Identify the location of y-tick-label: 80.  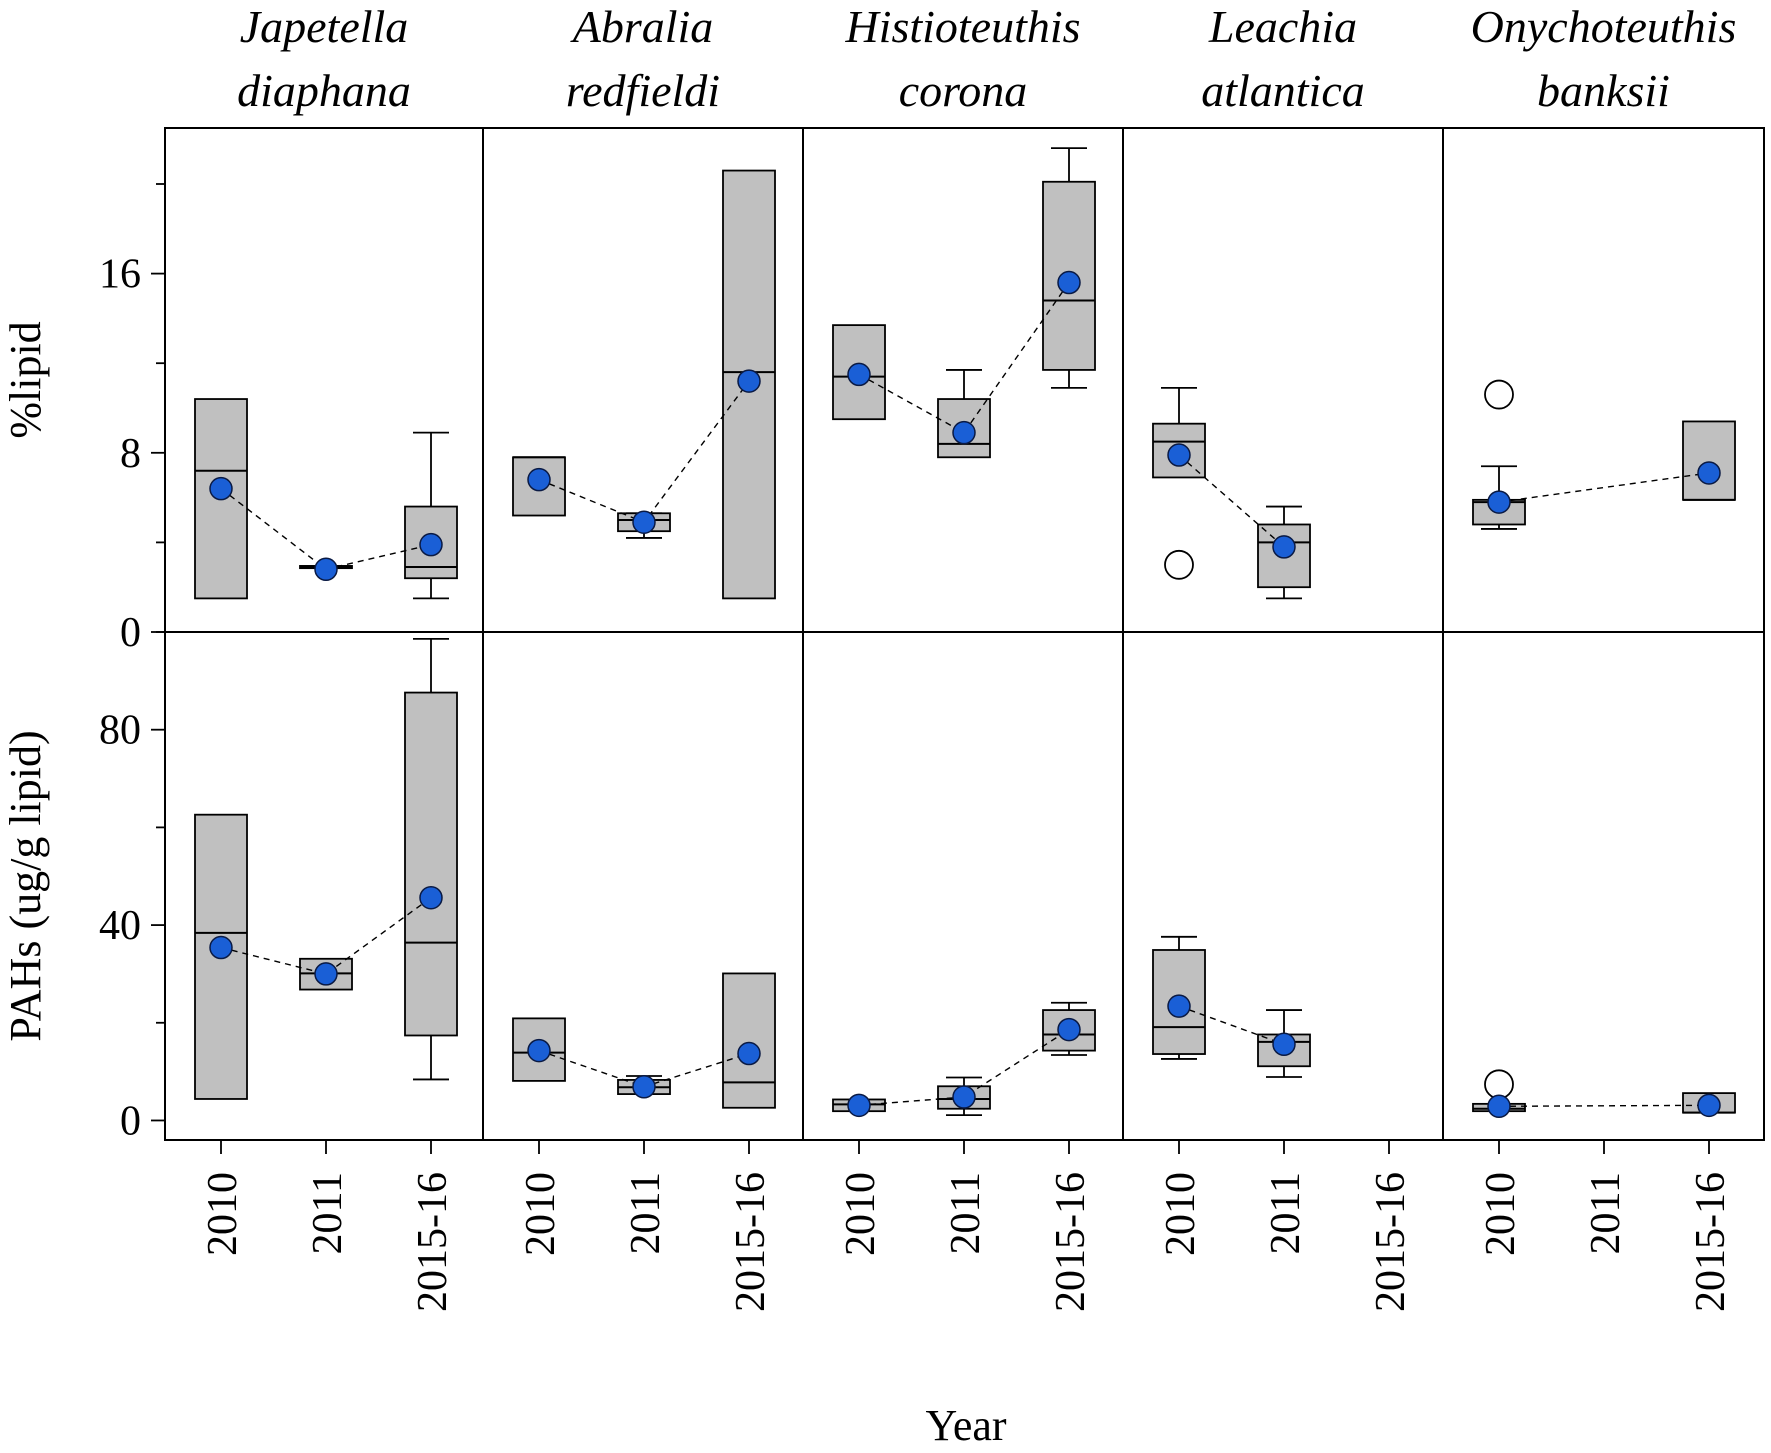
(120, 731).